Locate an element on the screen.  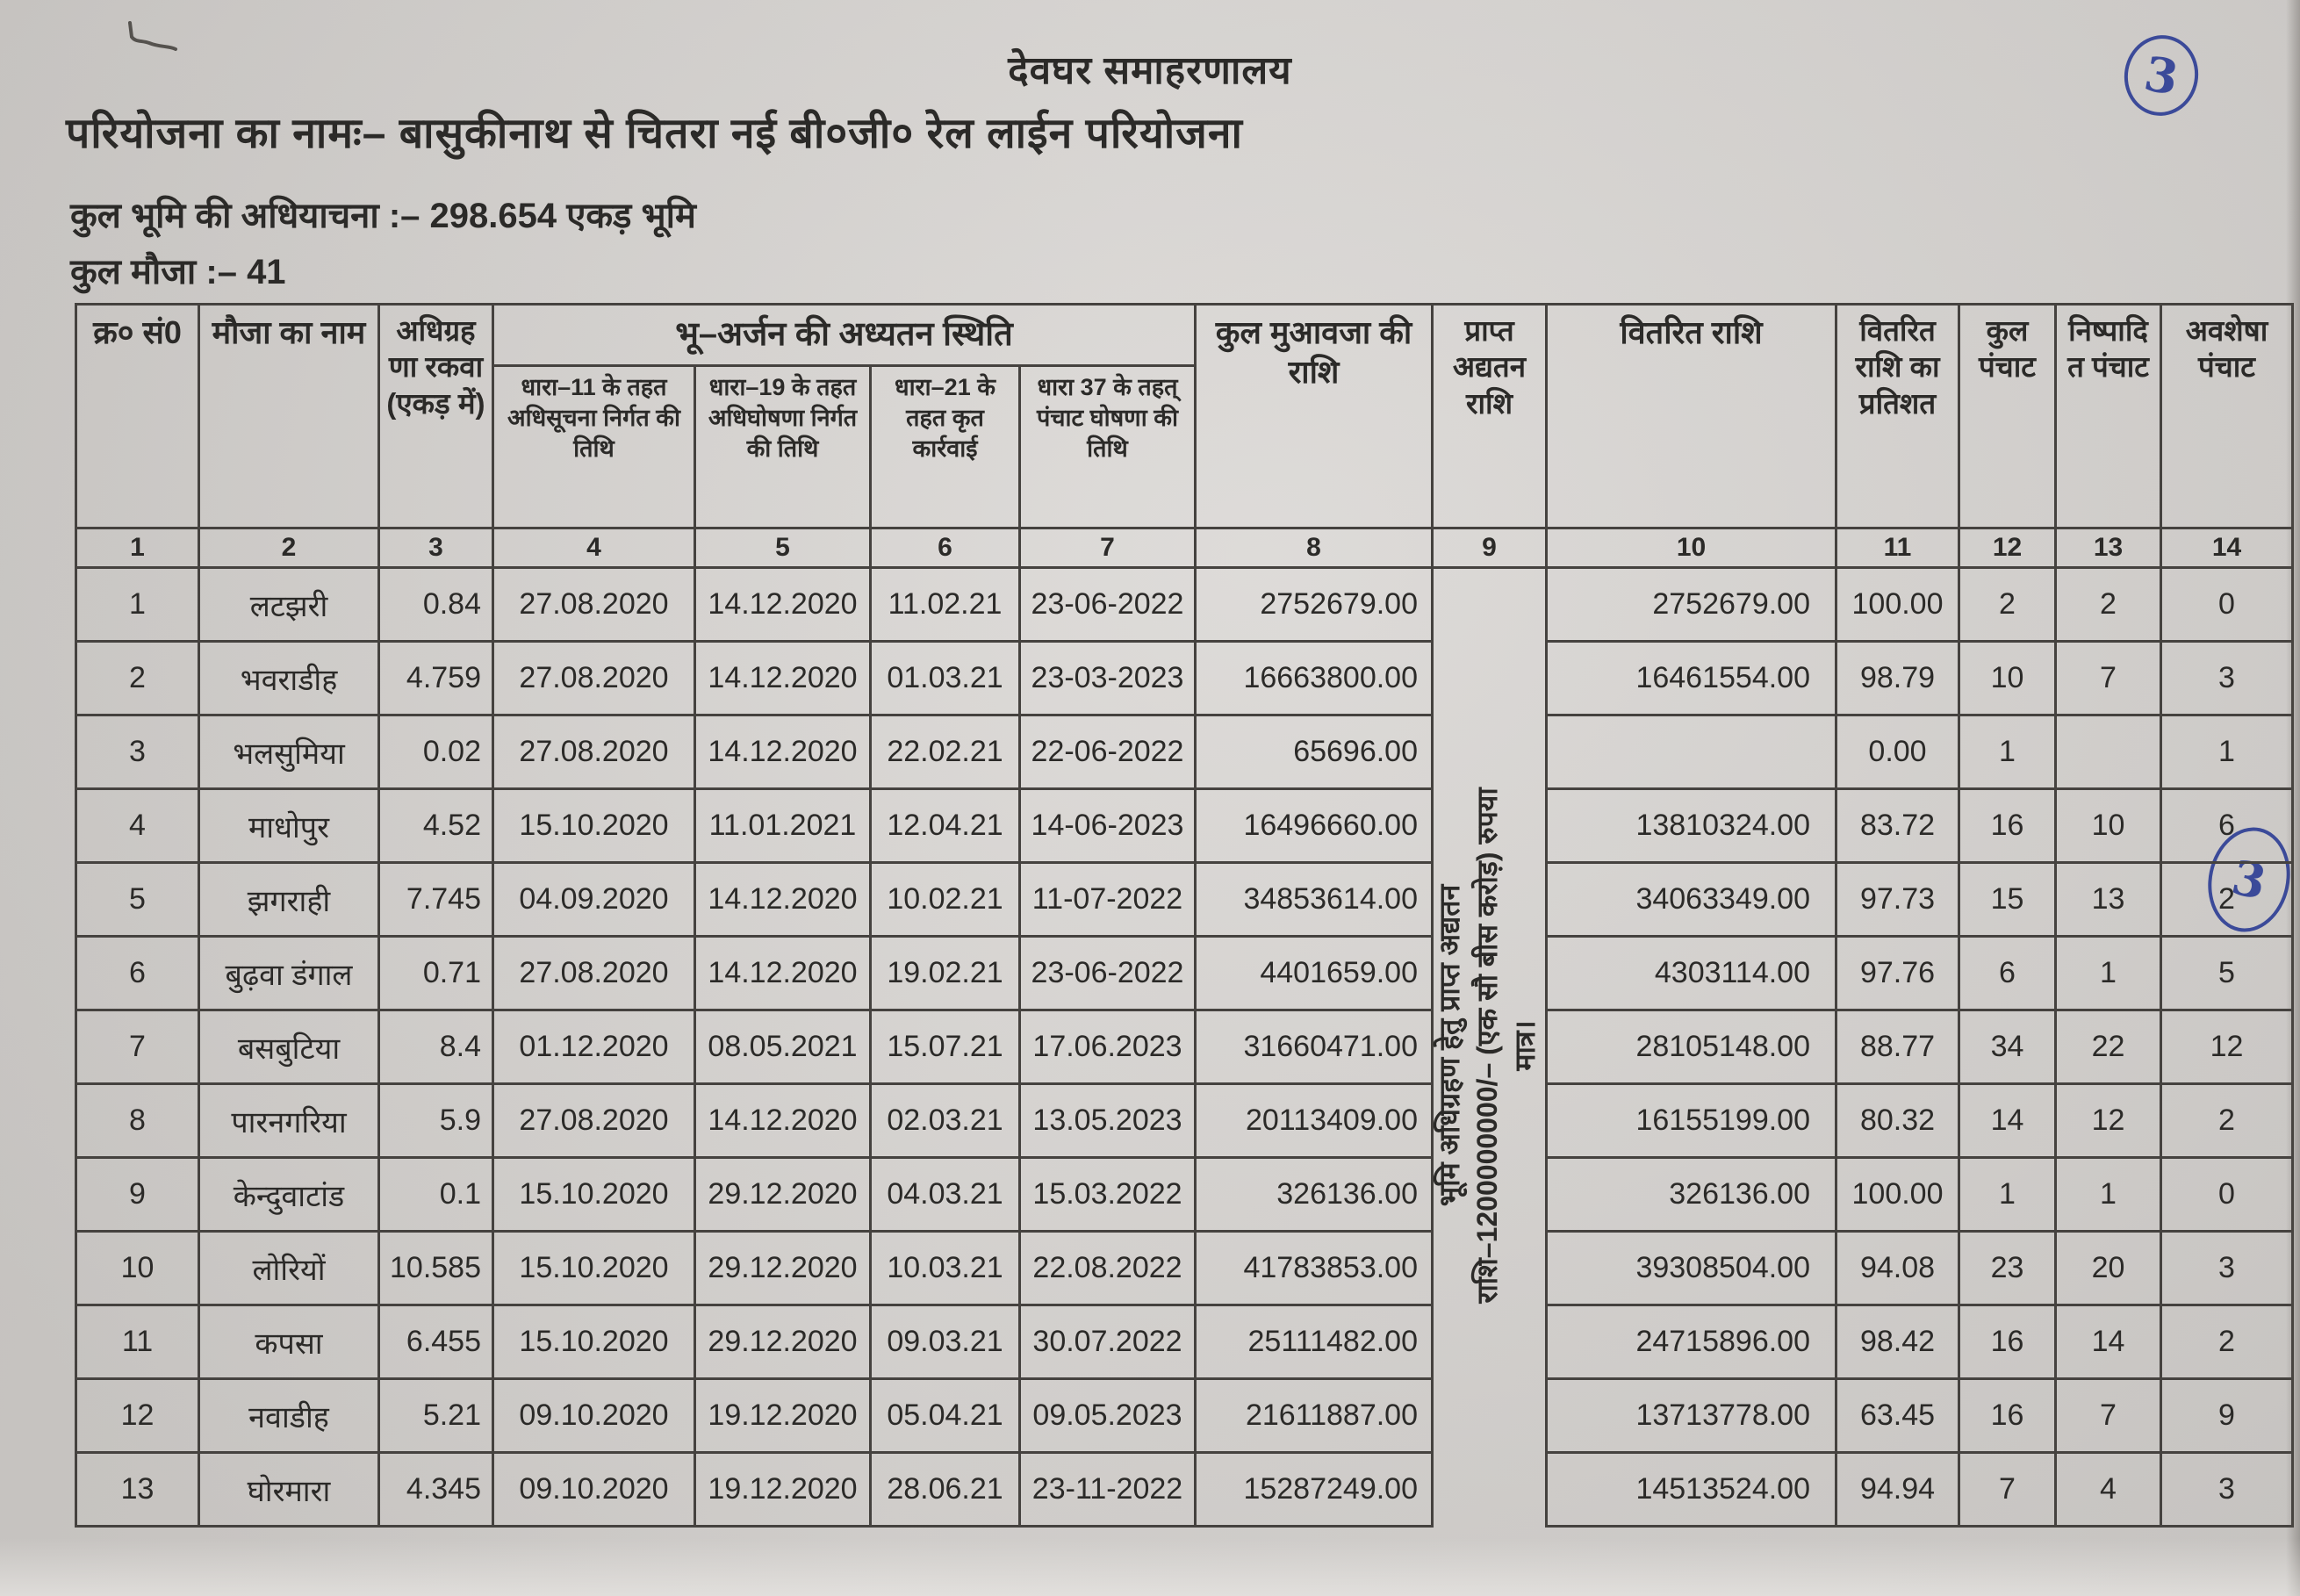
cell-area: 0.02 is located at coordinates (436, 752).